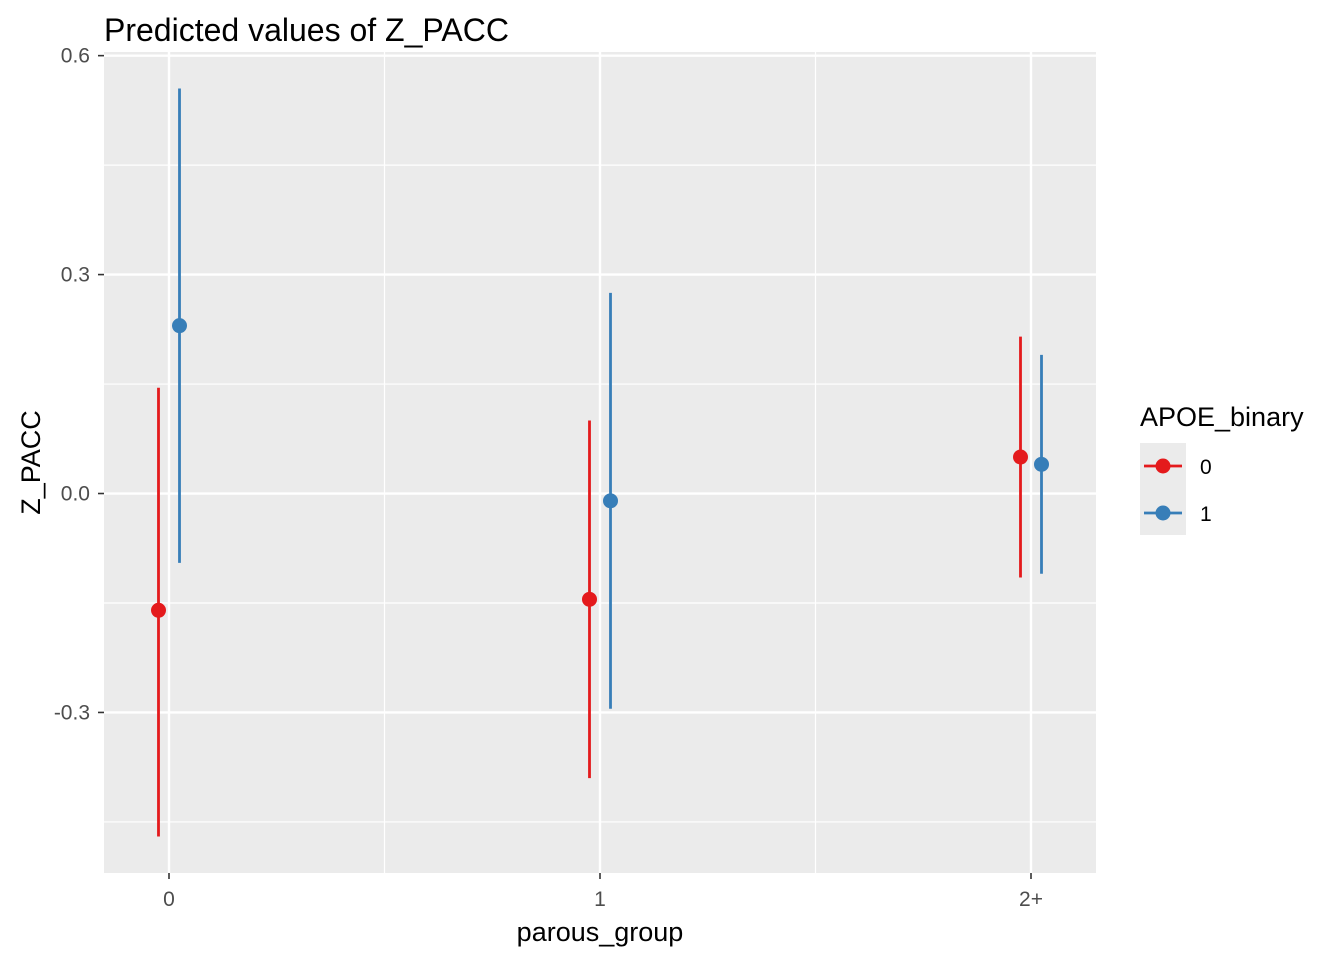  What do you see at coordinates (600, 932) in the screenshot?
I see `x-axis-title: parous_group` at bounding box center [600, 932].